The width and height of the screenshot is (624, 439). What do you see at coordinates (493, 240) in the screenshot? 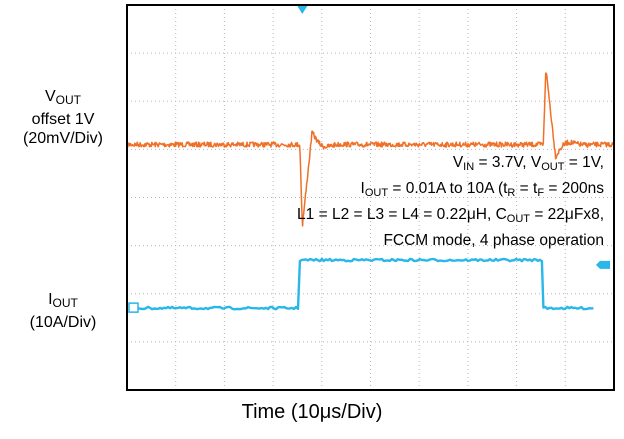
I see `annotation-text: FCCM mode, 4 phase operation` at bounding box center [493, 240].